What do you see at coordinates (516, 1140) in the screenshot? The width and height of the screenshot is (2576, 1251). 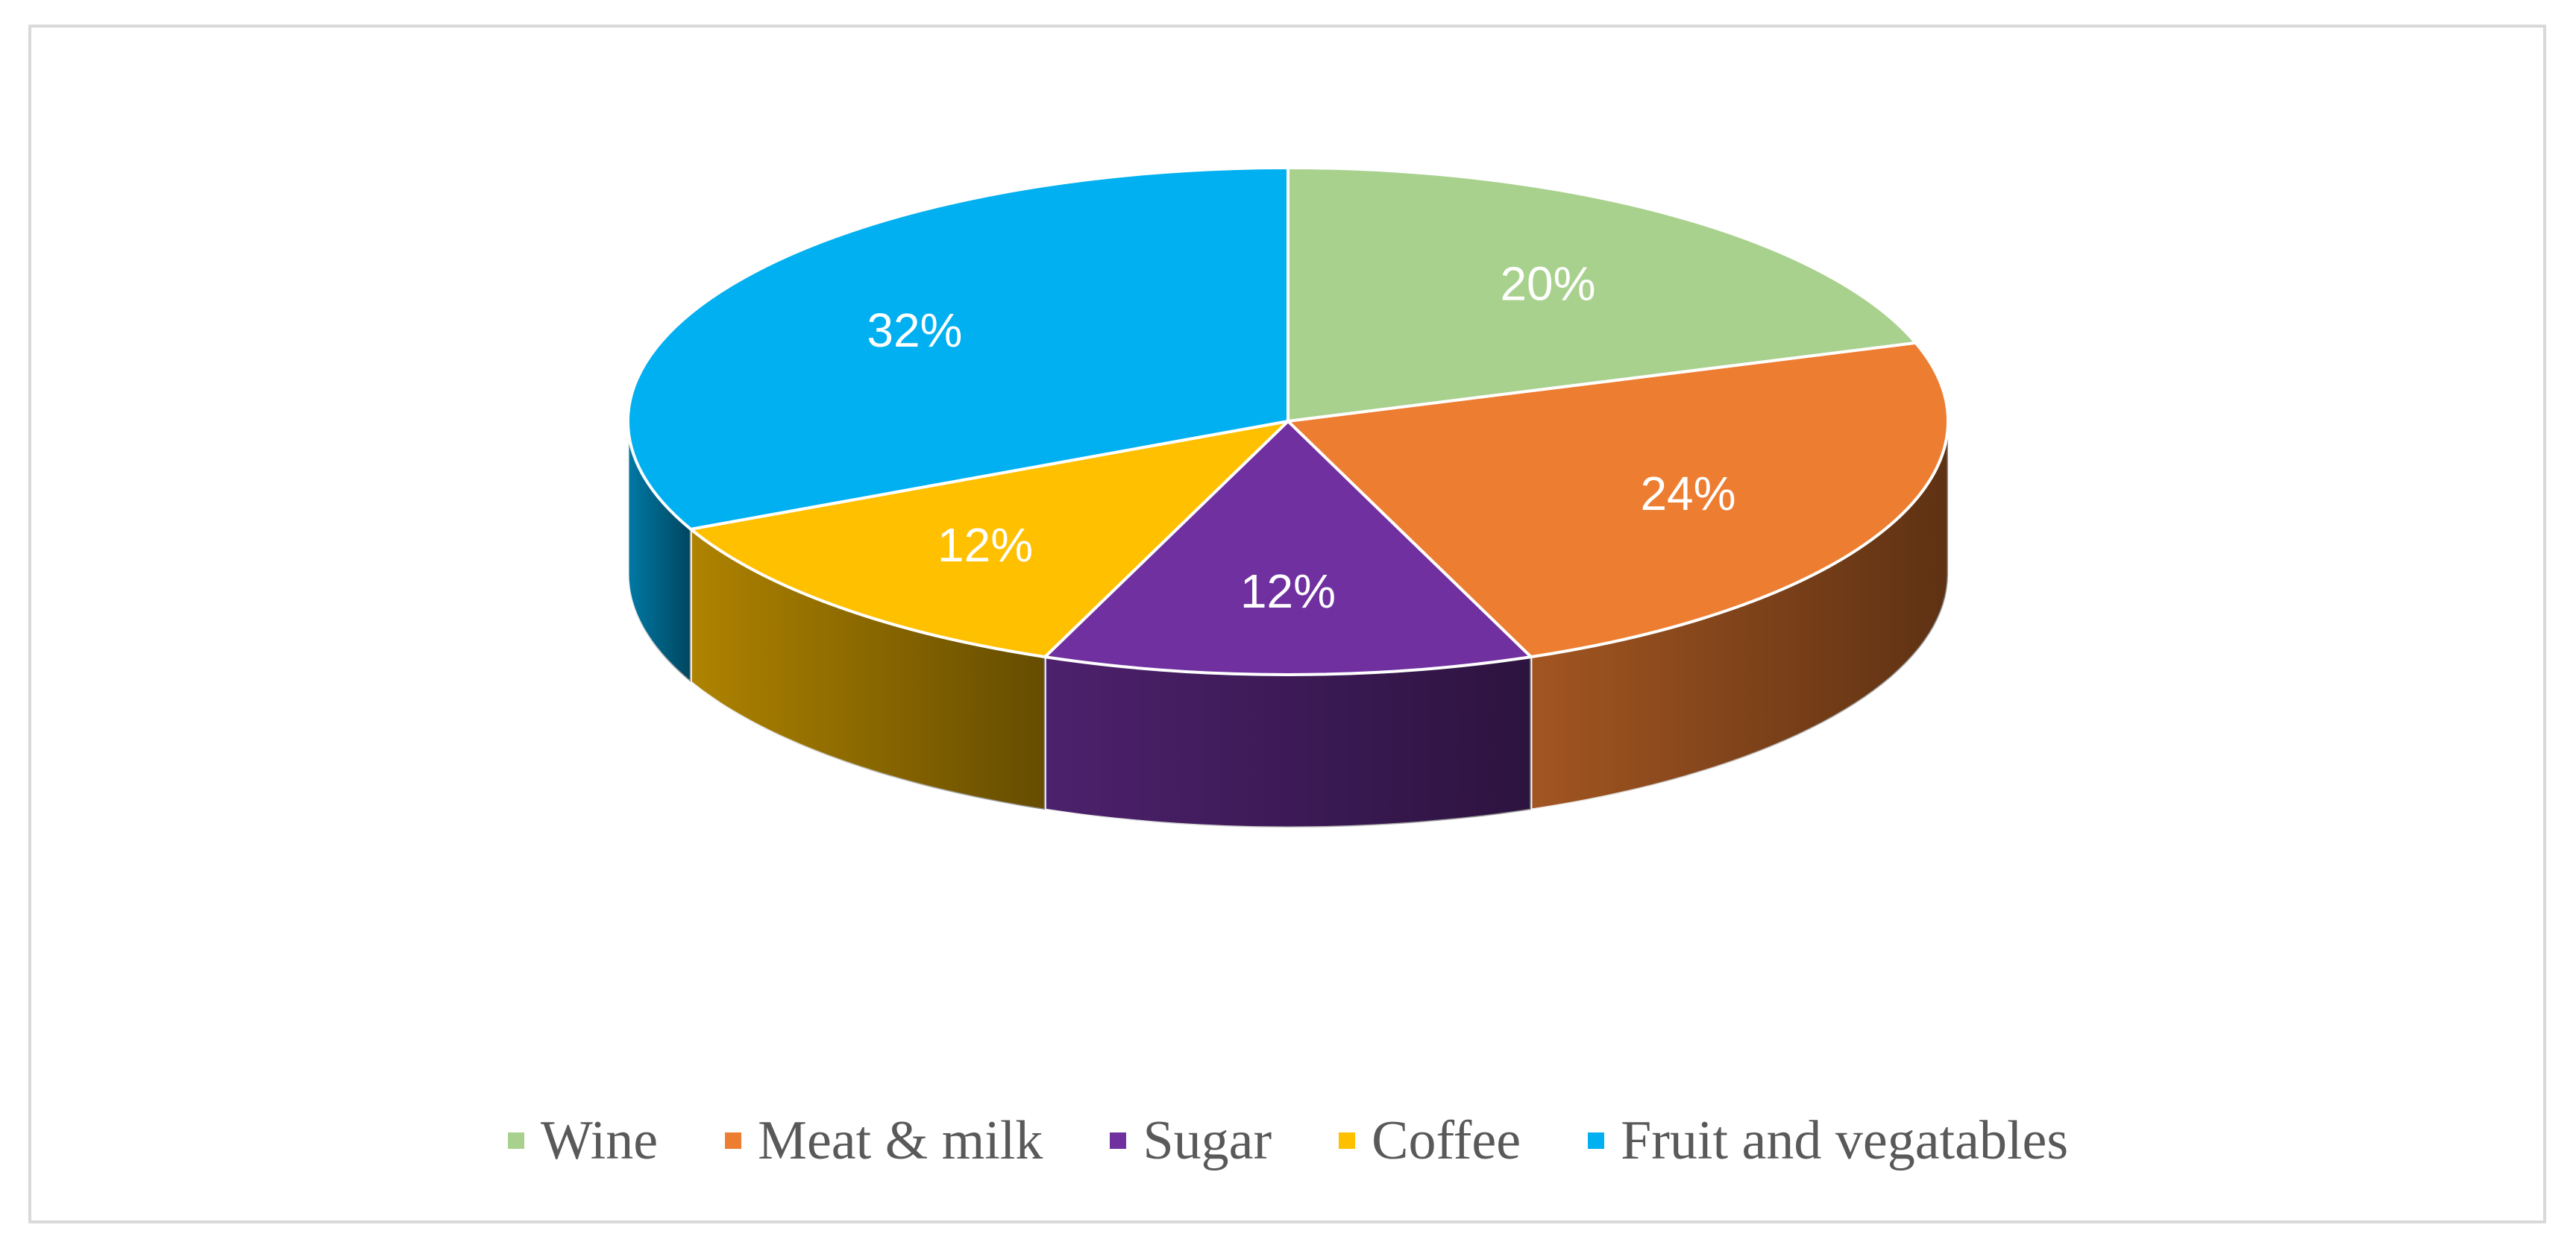 I see `legend-swatch-wine` at bounding box center [516, 1140].